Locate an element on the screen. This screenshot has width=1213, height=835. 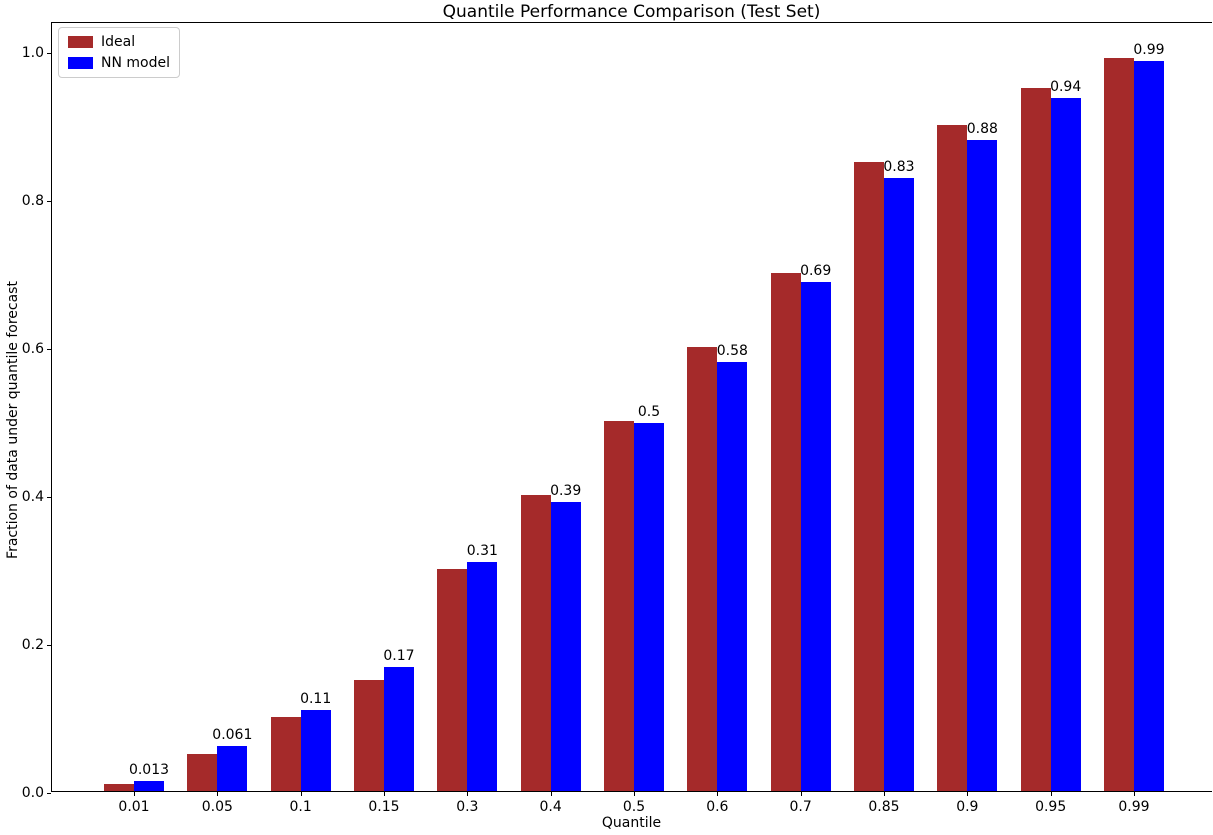
x-tick-label: 0.01 is located at coordinates (134, 807).